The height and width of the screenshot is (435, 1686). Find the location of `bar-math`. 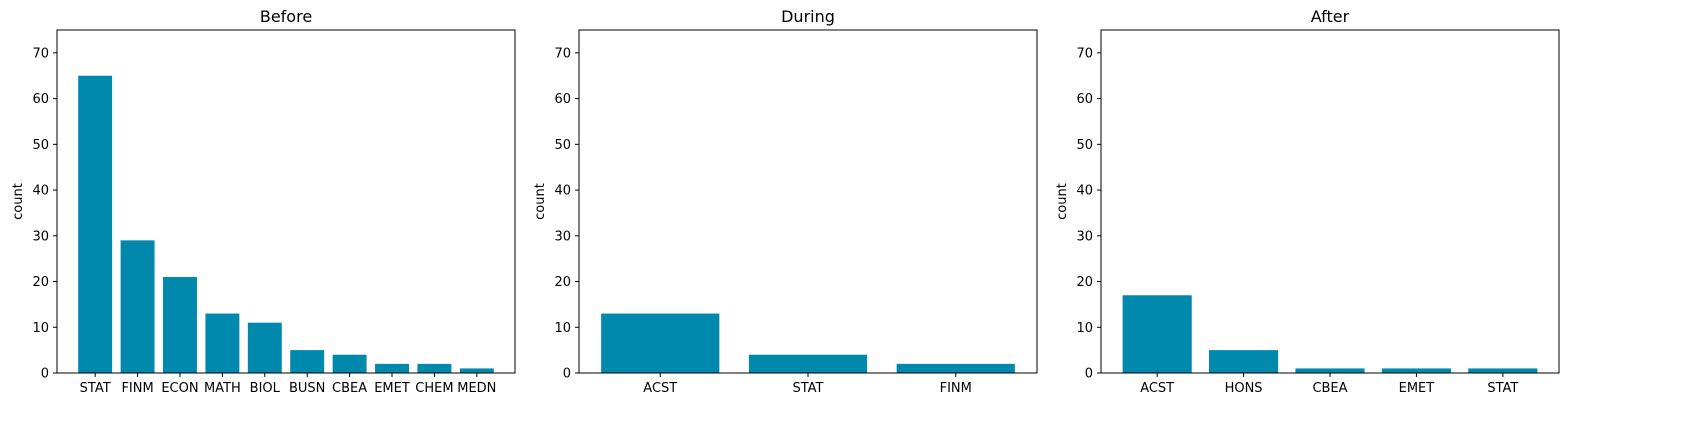

bar-math is located at coordinates (222, 343).